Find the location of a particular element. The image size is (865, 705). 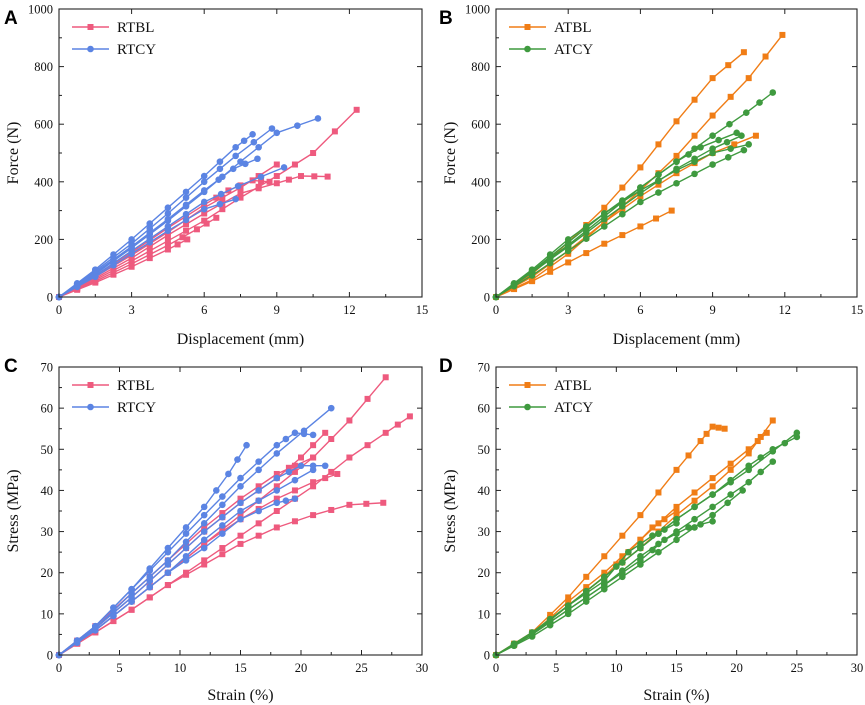

legend-item-atbl: ATBL is located at coordinates (550, 386).